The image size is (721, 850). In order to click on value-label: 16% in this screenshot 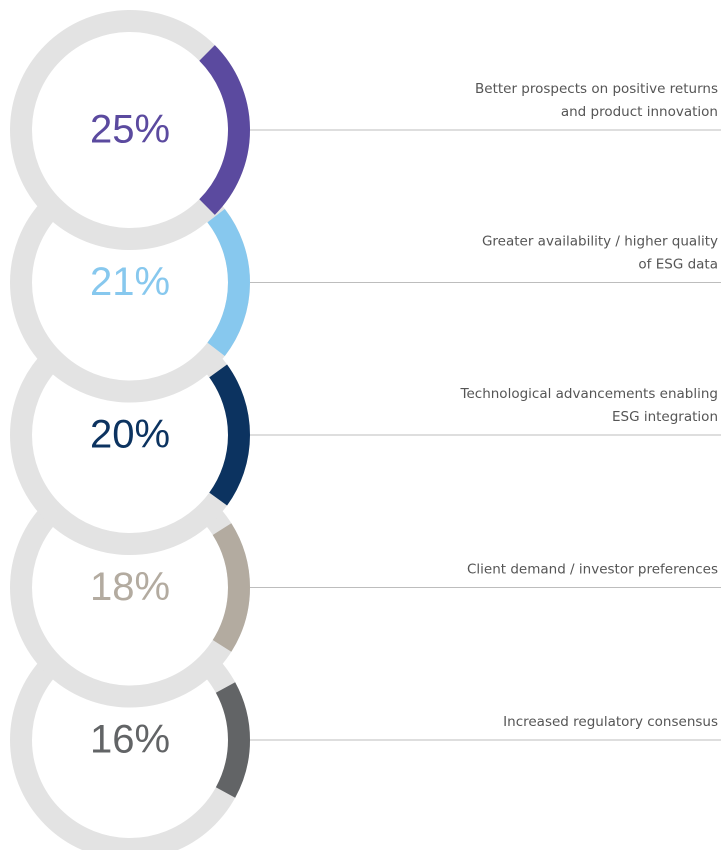, I will do `click(130, 740)`.